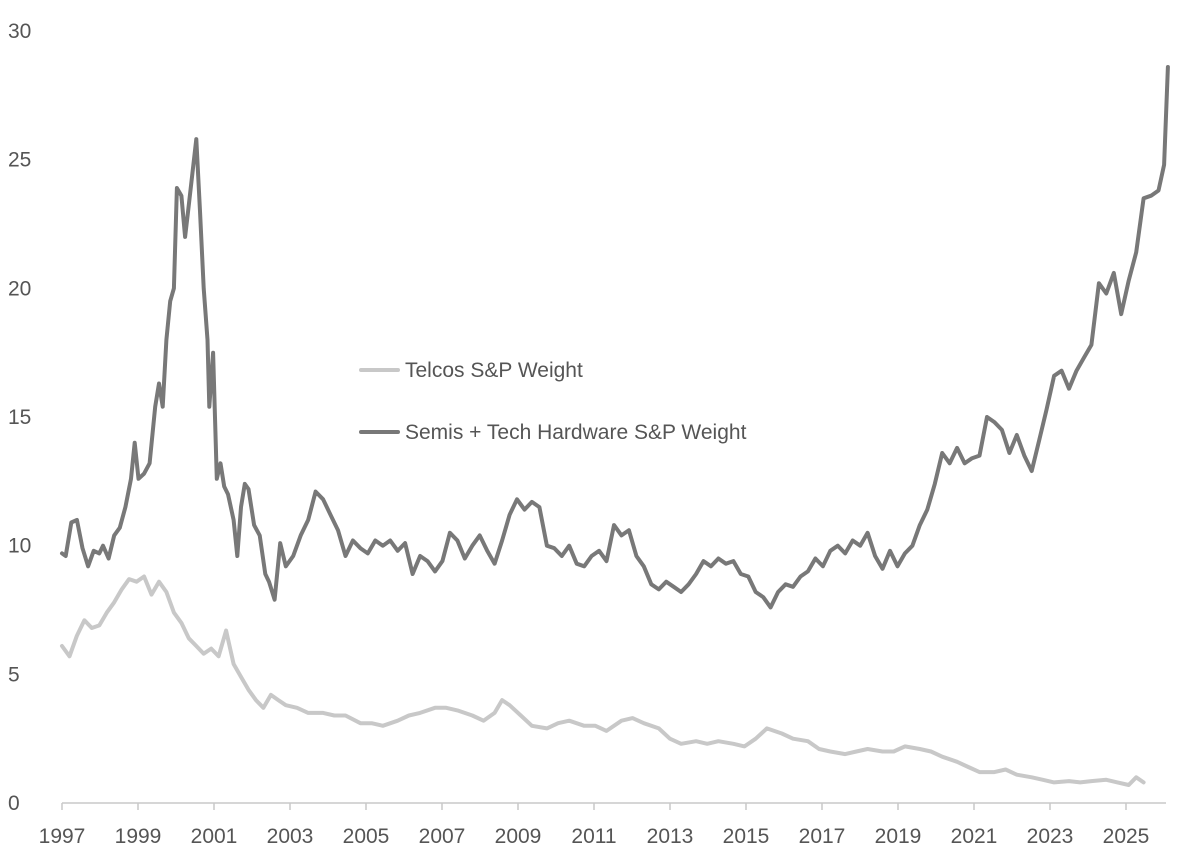 The width and height of the screenshot is (1191, 864). What do you see at coordinates (1126, 836) in the screenshot?
I see `x-tick-label: 2025` at bounding box center [1126, 836].